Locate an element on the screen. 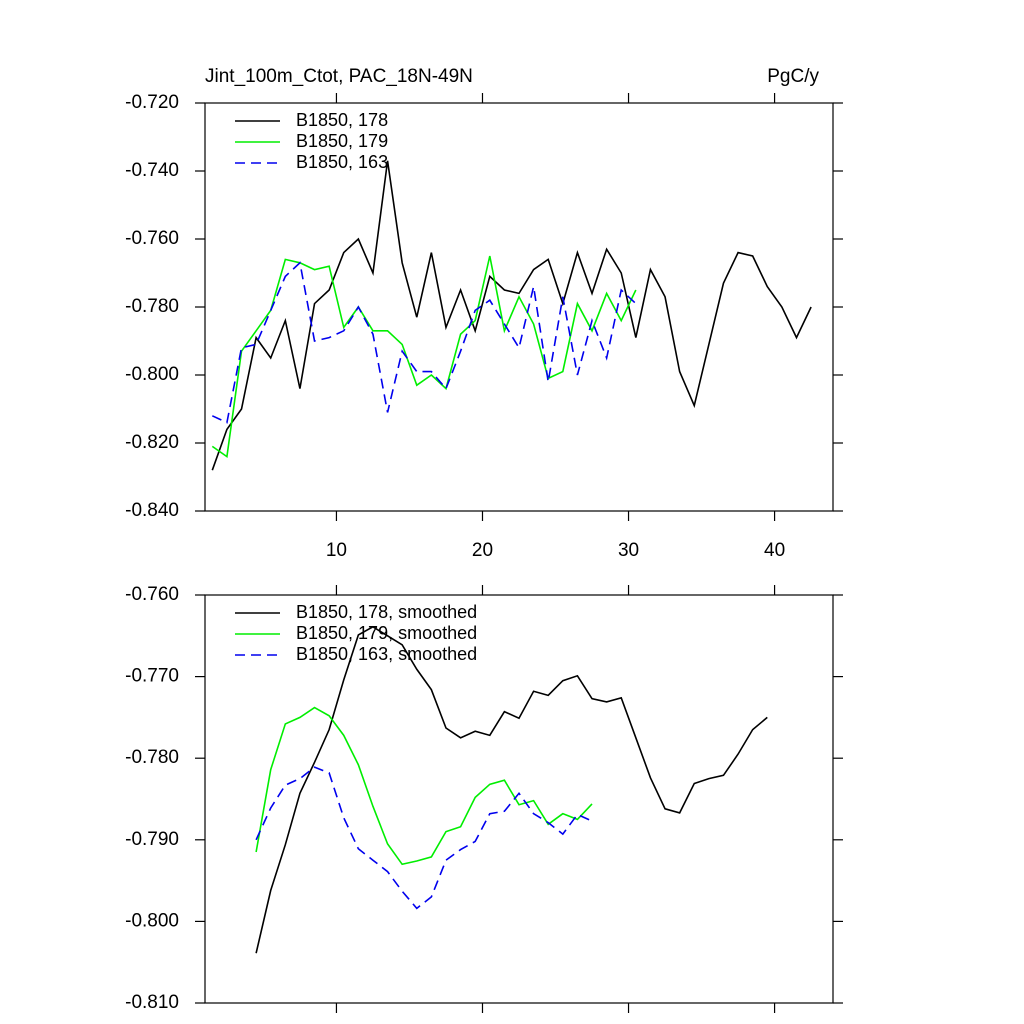  y-tick-label: -0.810 is located at coordinates (152, 1002).